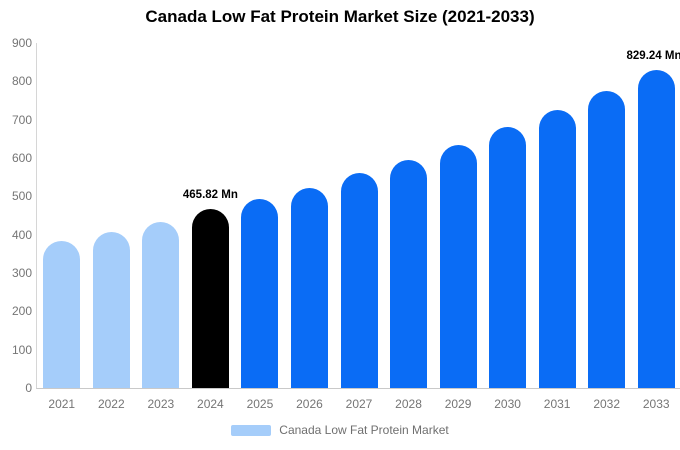 This screenshot has width=680, height=450. I want to click on bar-2031, so click(557, 249).